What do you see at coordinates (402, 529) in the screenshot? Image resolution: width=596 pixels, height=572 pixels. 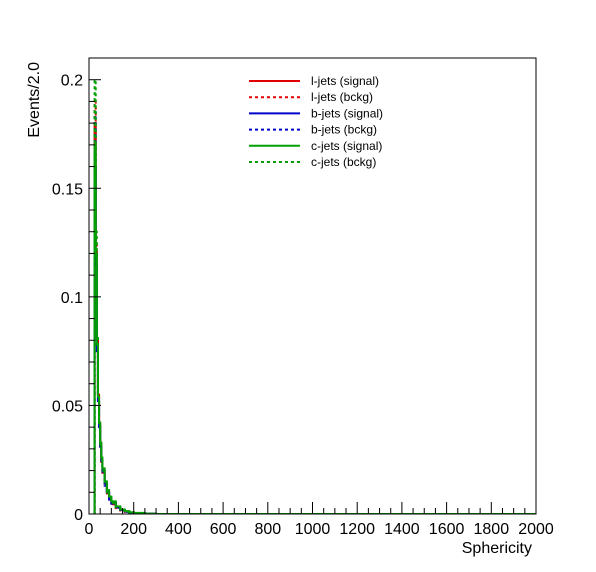 I see `x-tick-label-7: 1400` at bounding box center [402, 529].